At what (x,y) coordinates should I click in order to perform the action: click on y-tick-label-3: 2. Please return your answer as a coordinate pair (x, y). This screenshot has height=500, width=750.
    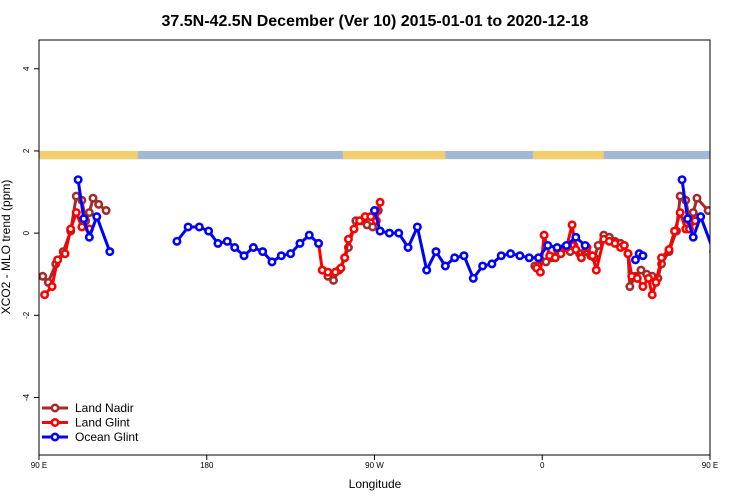
    Looking at the image, I should click on (26, 150).